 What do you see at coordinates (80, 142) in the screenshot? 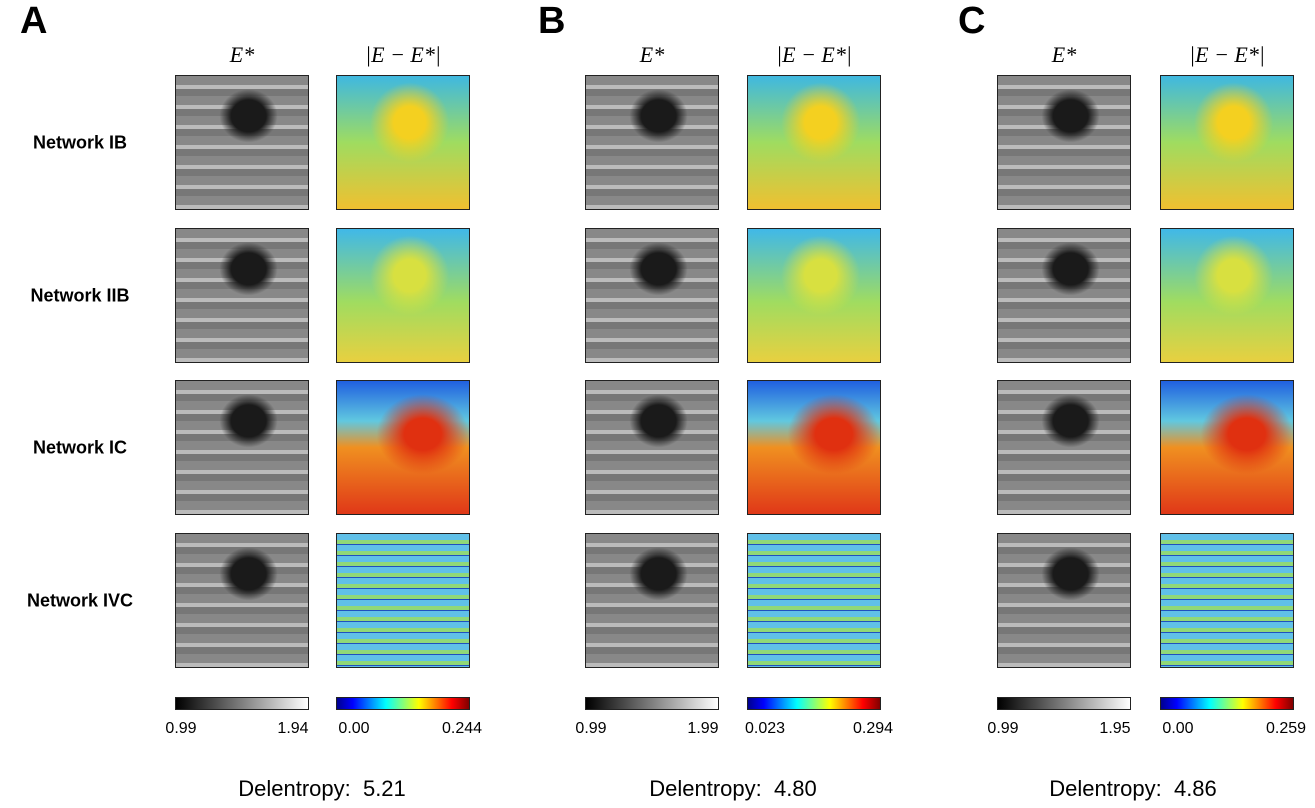
I see `row-label: Network IB` at bounding box center [80, 142].